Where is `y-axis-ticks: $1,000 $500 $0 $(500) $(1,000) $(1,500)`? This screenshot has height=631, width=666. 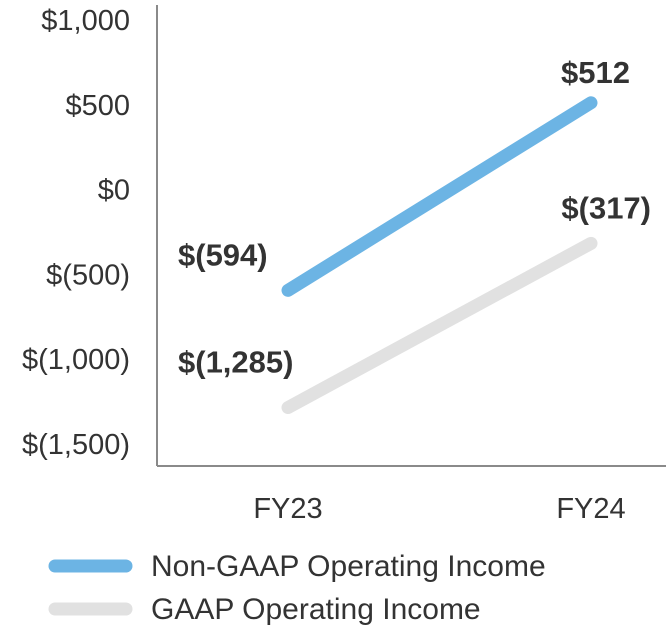 y-axis-ticks: $1,000 $500 $0 $(500) $(1,000) $(1,500) is located at coordinates (76, 233).